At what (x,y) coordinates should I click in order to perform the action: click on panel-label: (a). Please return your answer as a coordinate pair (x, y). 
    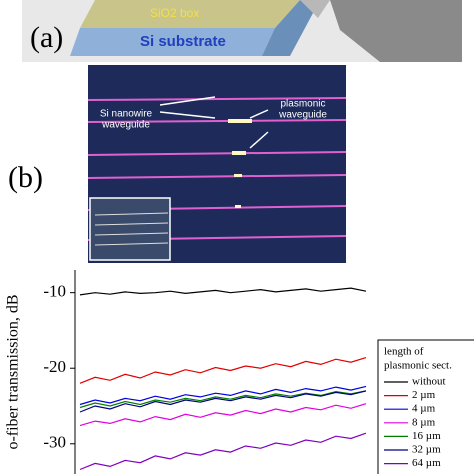
    Looking at the image, I should click on (46, 37).